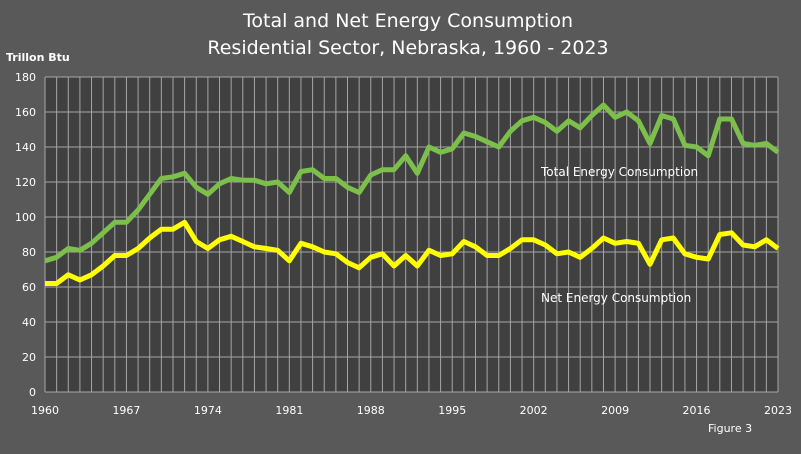 This screenshot has height=454, width=801. Describe the element at coordinates (32, 392) in the screenshot. I see `y-tick-label: 0` at that location.